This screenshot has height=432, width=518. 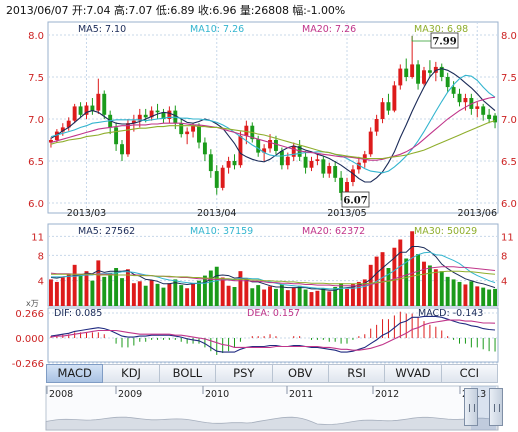 What do you see at coordinates (477, 213) in the screenshot?
I see `x-tick-label: 2013/06` at bounding box center [477, 213].